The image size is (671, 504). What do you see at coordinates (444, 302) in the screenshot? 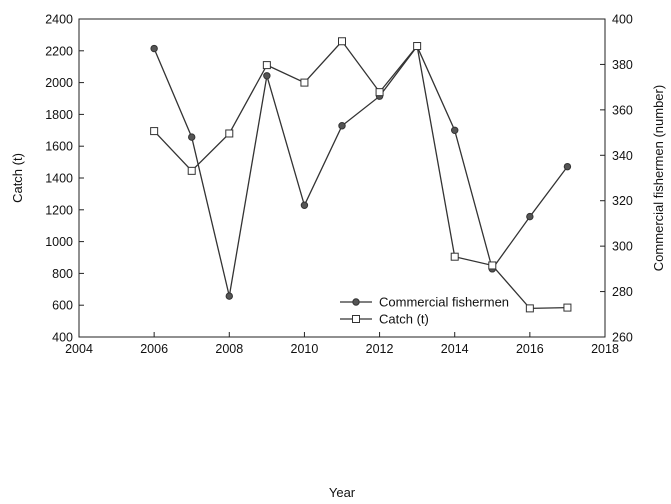
I see `legend-label-fishermen: Commercial fishermen` at bounding box center [444, 302].